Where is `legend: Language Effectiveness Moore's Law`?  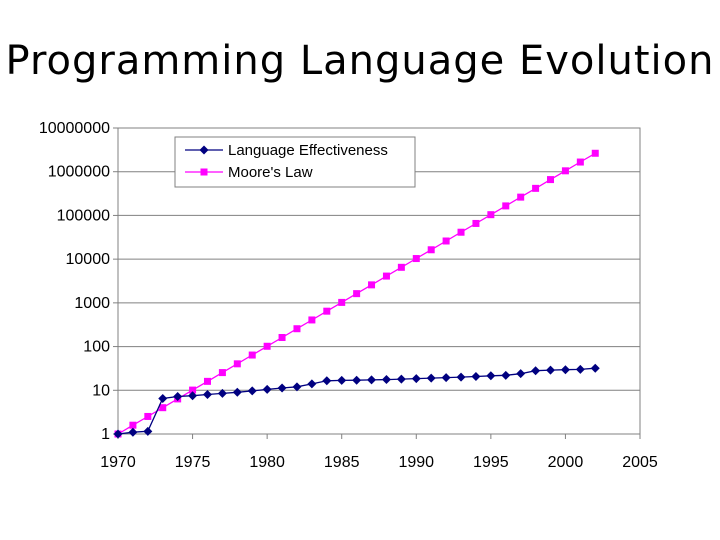 legend: Language Effectiveness Moore's Law is located at coordinates (295, 162).